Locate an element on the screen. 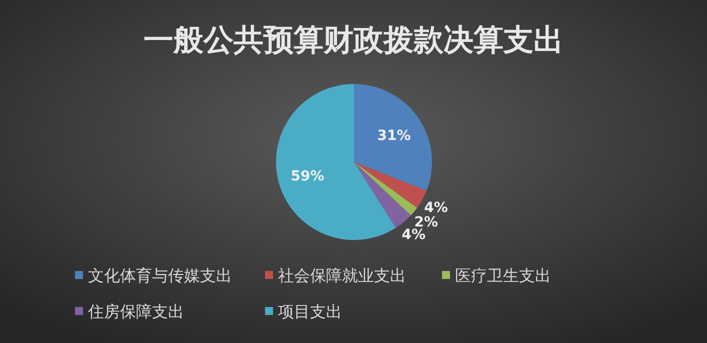  legend-label: 住房保障支出 is located at coordinates (135, 311).